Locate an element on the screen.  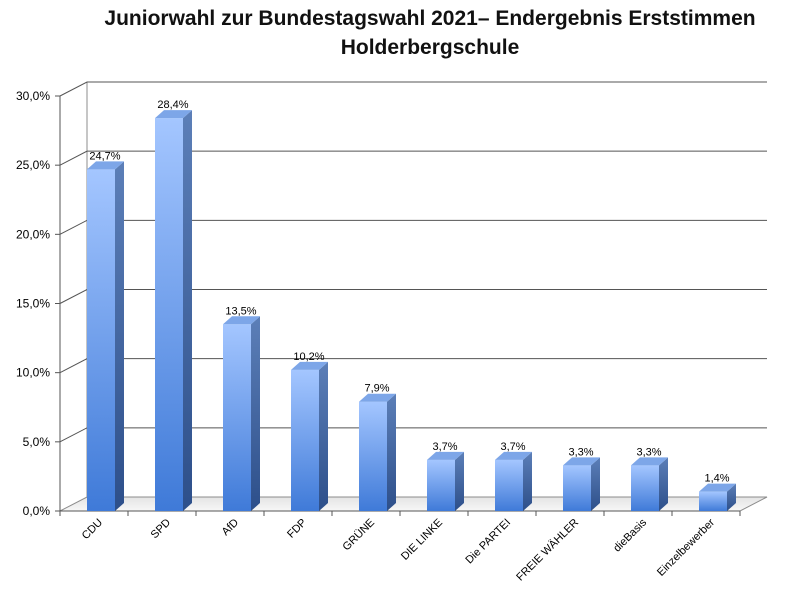
category-label: FDP is located at coordinates (297, 529).